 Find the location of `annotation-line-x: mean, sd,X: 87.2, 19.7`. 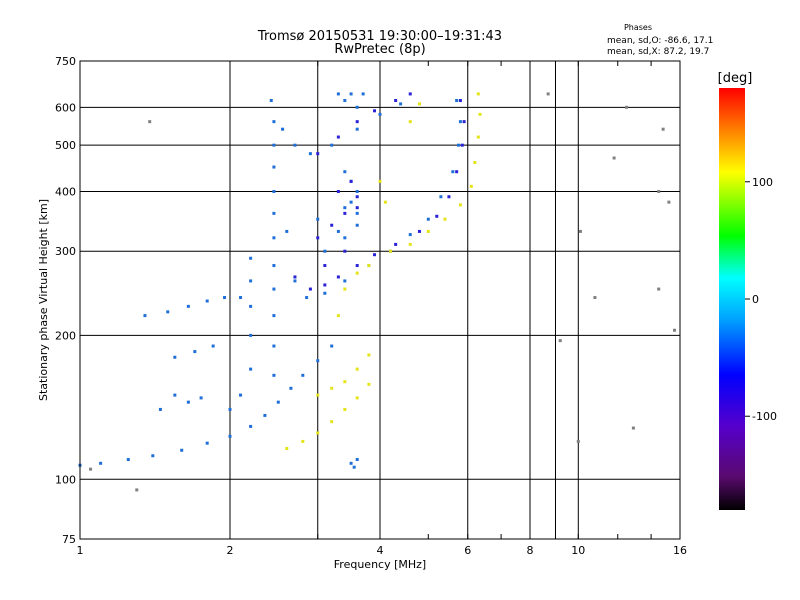

annotation-line-x: mean, sd,X: 87.2, 19.7 is located at coordinates (658, 52).